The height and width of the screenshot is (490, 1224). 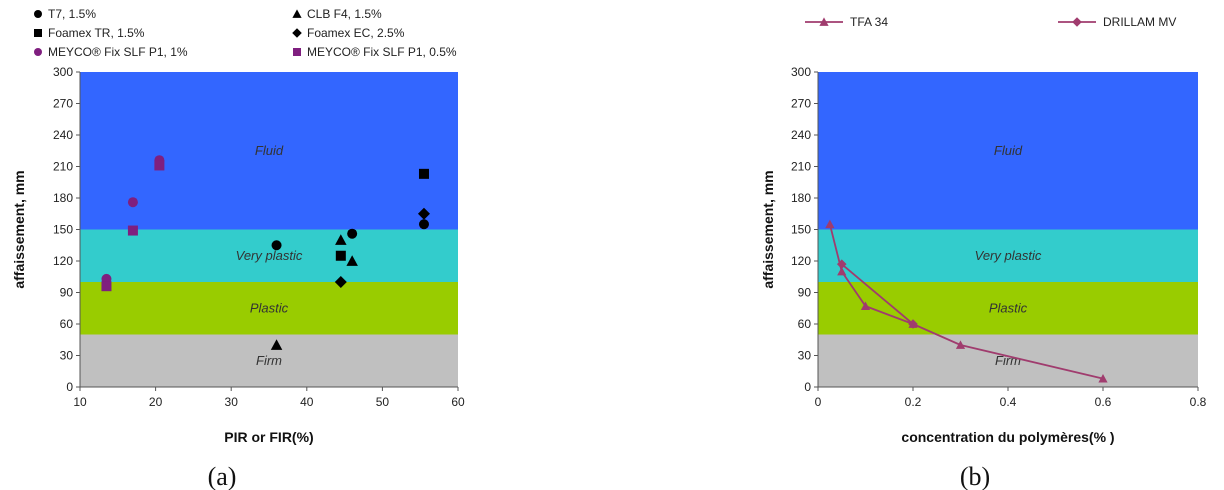 What do you see at coordinates (869, 22) in the screenshot?
I see `legend-label: TFA 34` at bounding box center [869, 22].